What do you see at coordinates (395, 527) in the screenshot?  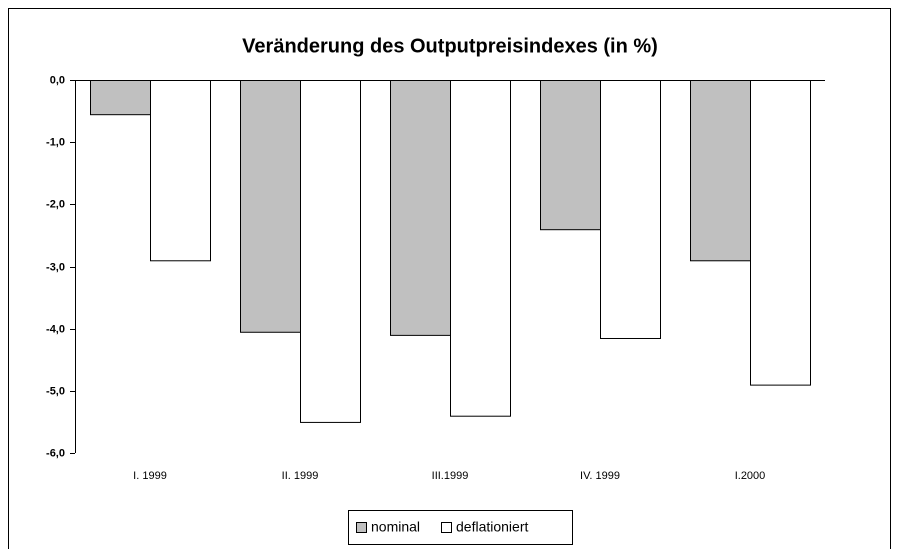 I see `legend-label: nominal` at bounding box center [395, 527].